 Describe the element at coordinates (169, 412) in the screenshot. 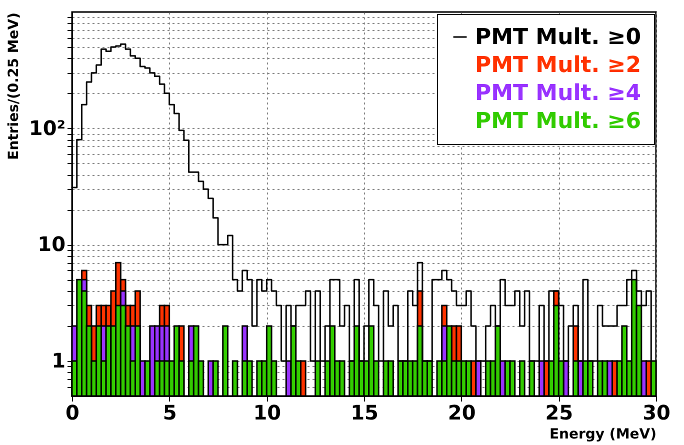

I see `x-tick-label: 5` at that location.